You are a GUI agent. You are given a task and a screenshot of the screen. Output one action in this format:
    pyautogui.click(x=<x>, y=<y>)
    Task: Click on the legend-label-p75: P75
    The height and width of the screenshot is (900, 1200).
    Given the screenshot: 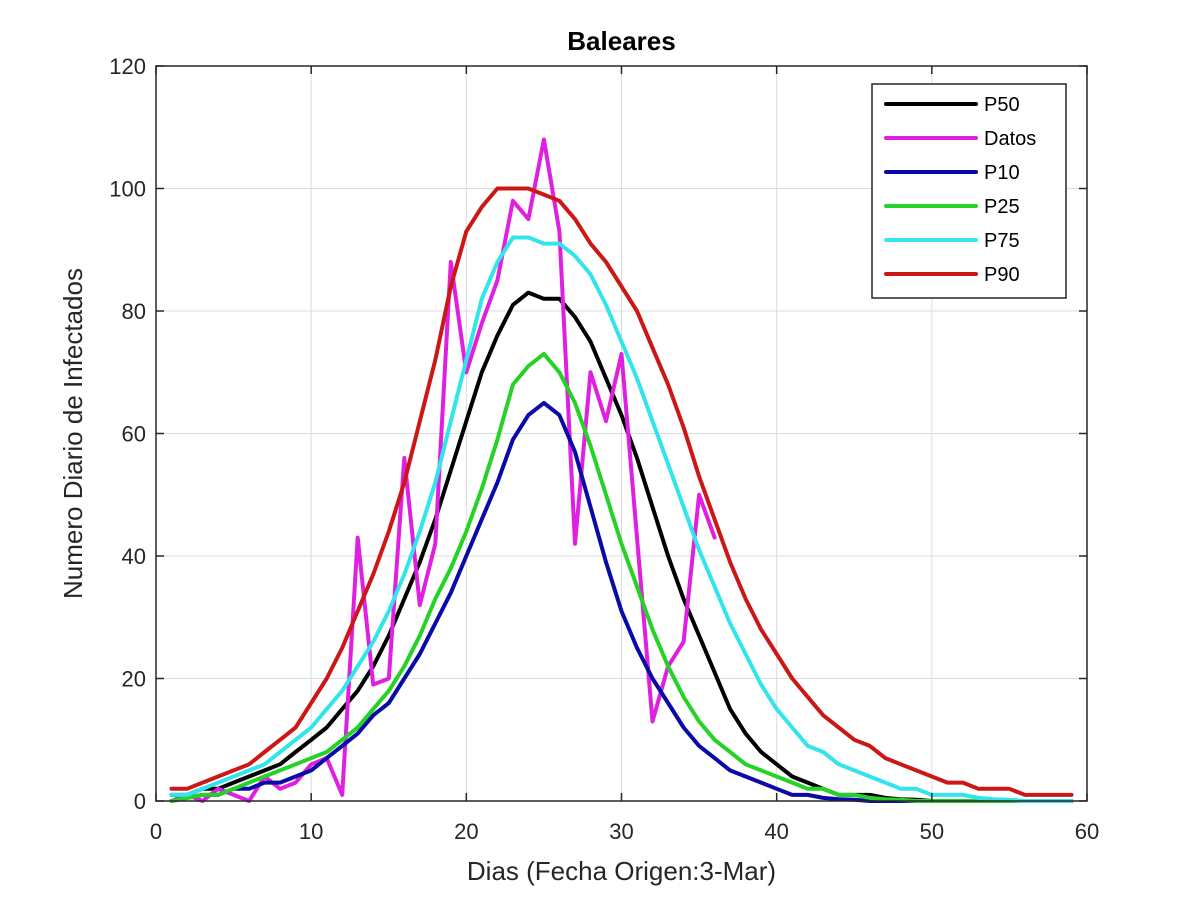 What is the action you would take?
    pyautogui.click(x=1002, y=241)
    